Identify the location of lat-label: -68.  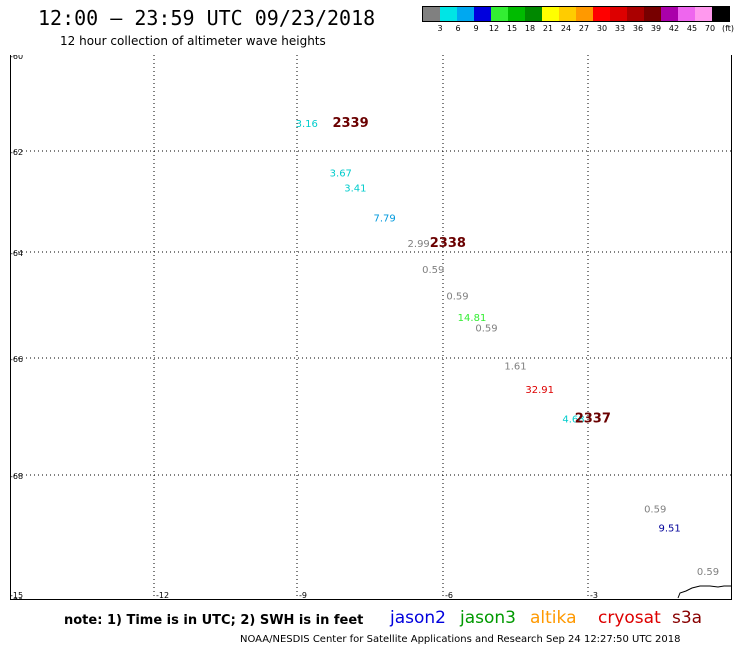
(16, 476).